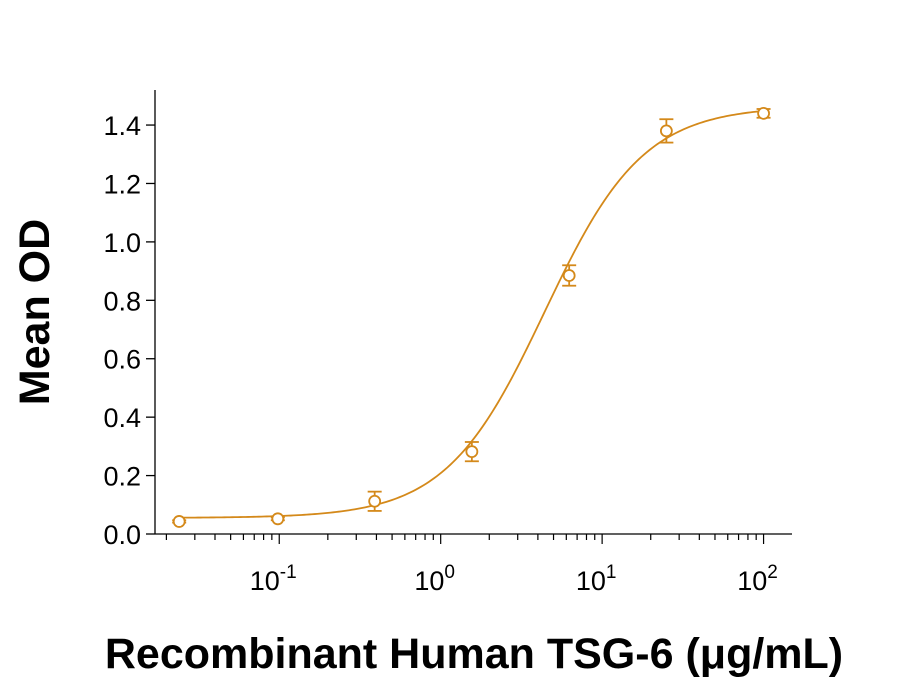 This screenshot has height=684, width=905. Describe the element at coordinates (122, 301) in the screenshot. I see `y-tick-label: 0.8` at that location.